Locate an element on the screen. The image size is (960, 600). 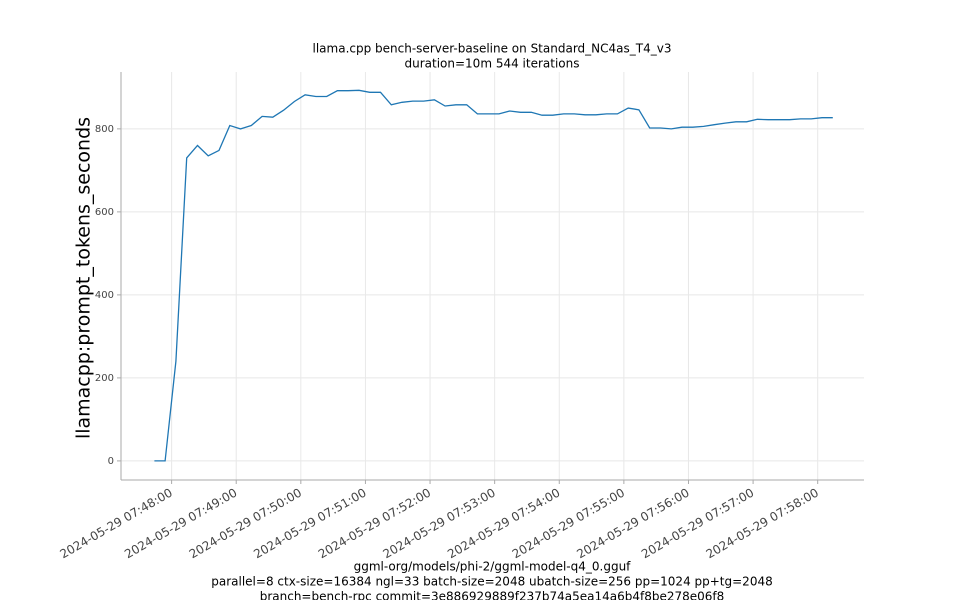
x-tick-label: 2024-05-29 07:52:00 is located at coordinates (374, 524).